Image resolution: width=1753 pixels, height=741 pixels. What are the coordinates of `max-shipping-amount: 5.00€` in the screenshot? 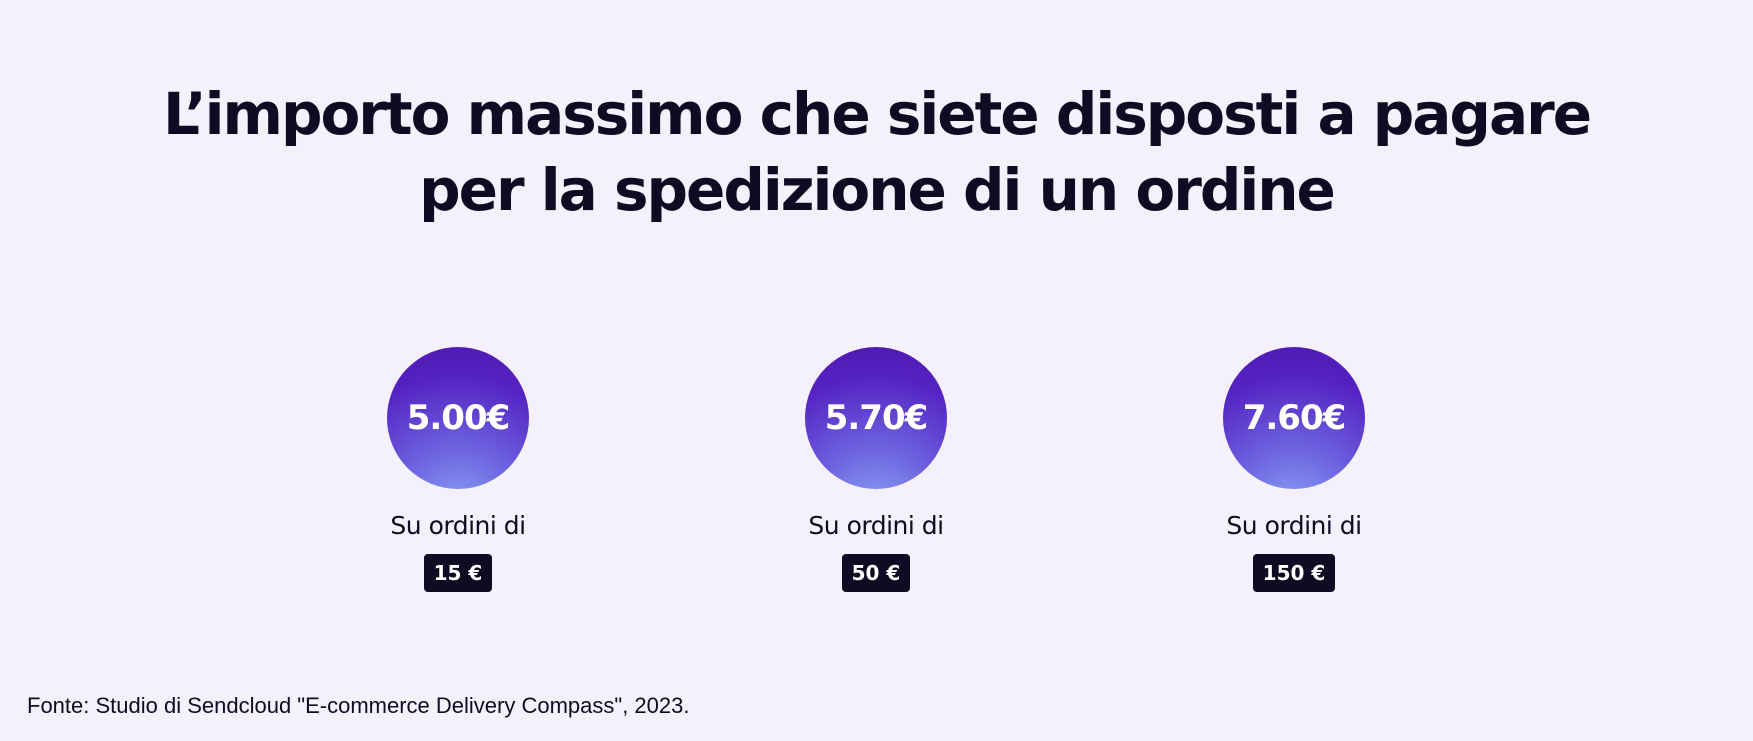 It's located at (458, 418).